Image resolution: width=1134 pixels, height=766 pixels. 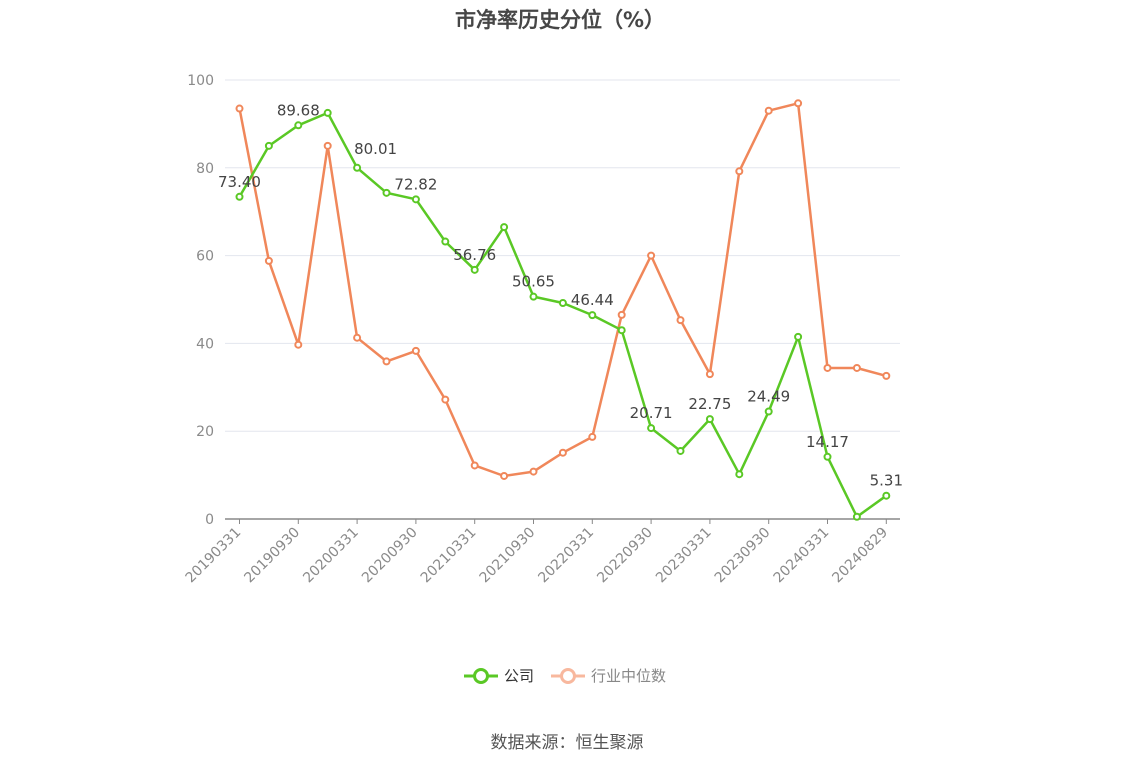 What do you see at coordinates (499, 676) in the screenshot?
I see `legend-item-company: 公司` at bounding box center [499, 676].